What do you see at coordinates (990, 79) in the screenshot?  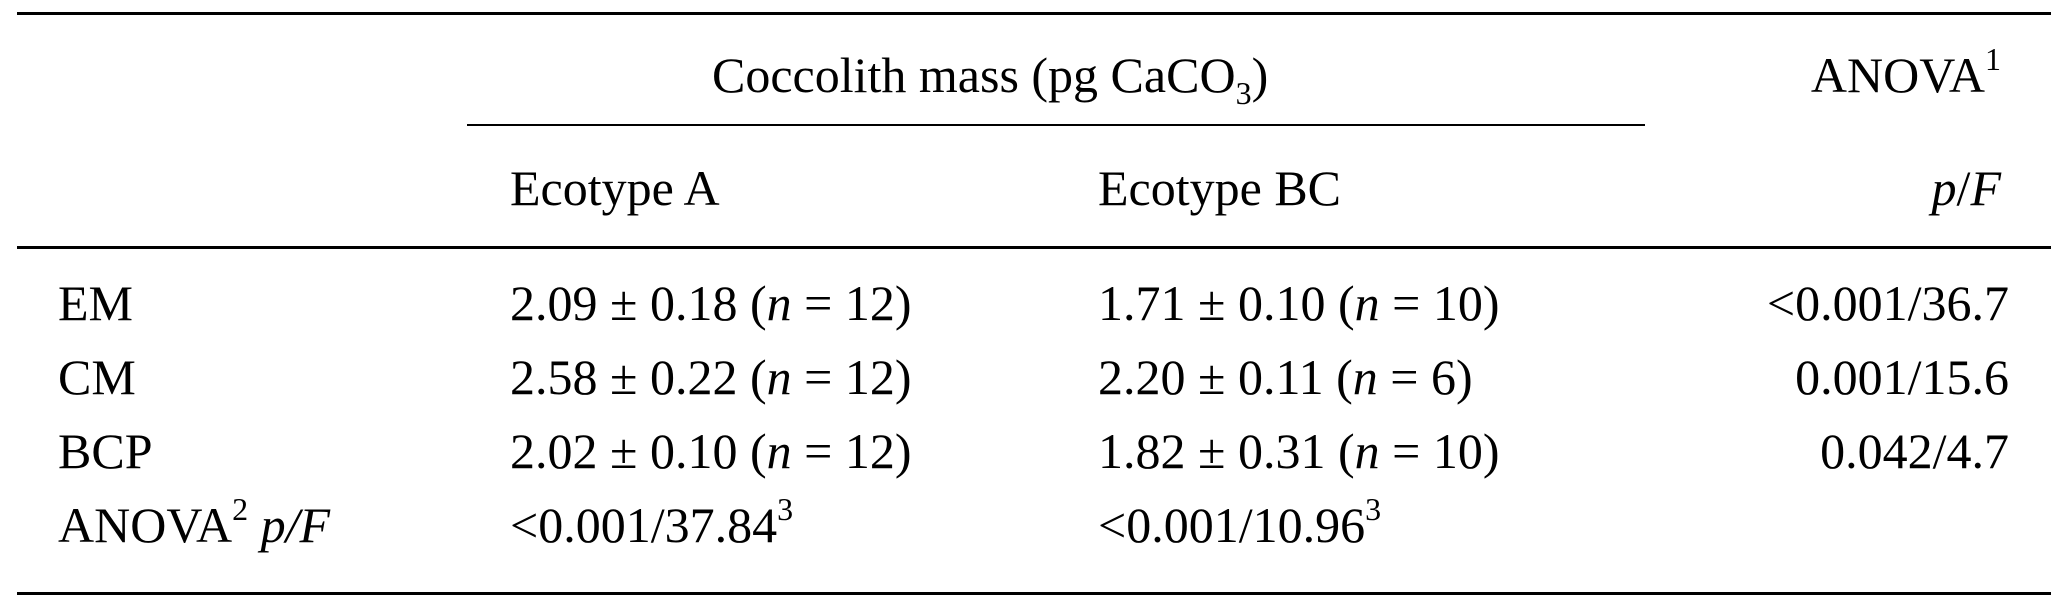 I see `spanner-heading: Coccolith mass (pg CaCO3)` at bounding box center [990, 79].